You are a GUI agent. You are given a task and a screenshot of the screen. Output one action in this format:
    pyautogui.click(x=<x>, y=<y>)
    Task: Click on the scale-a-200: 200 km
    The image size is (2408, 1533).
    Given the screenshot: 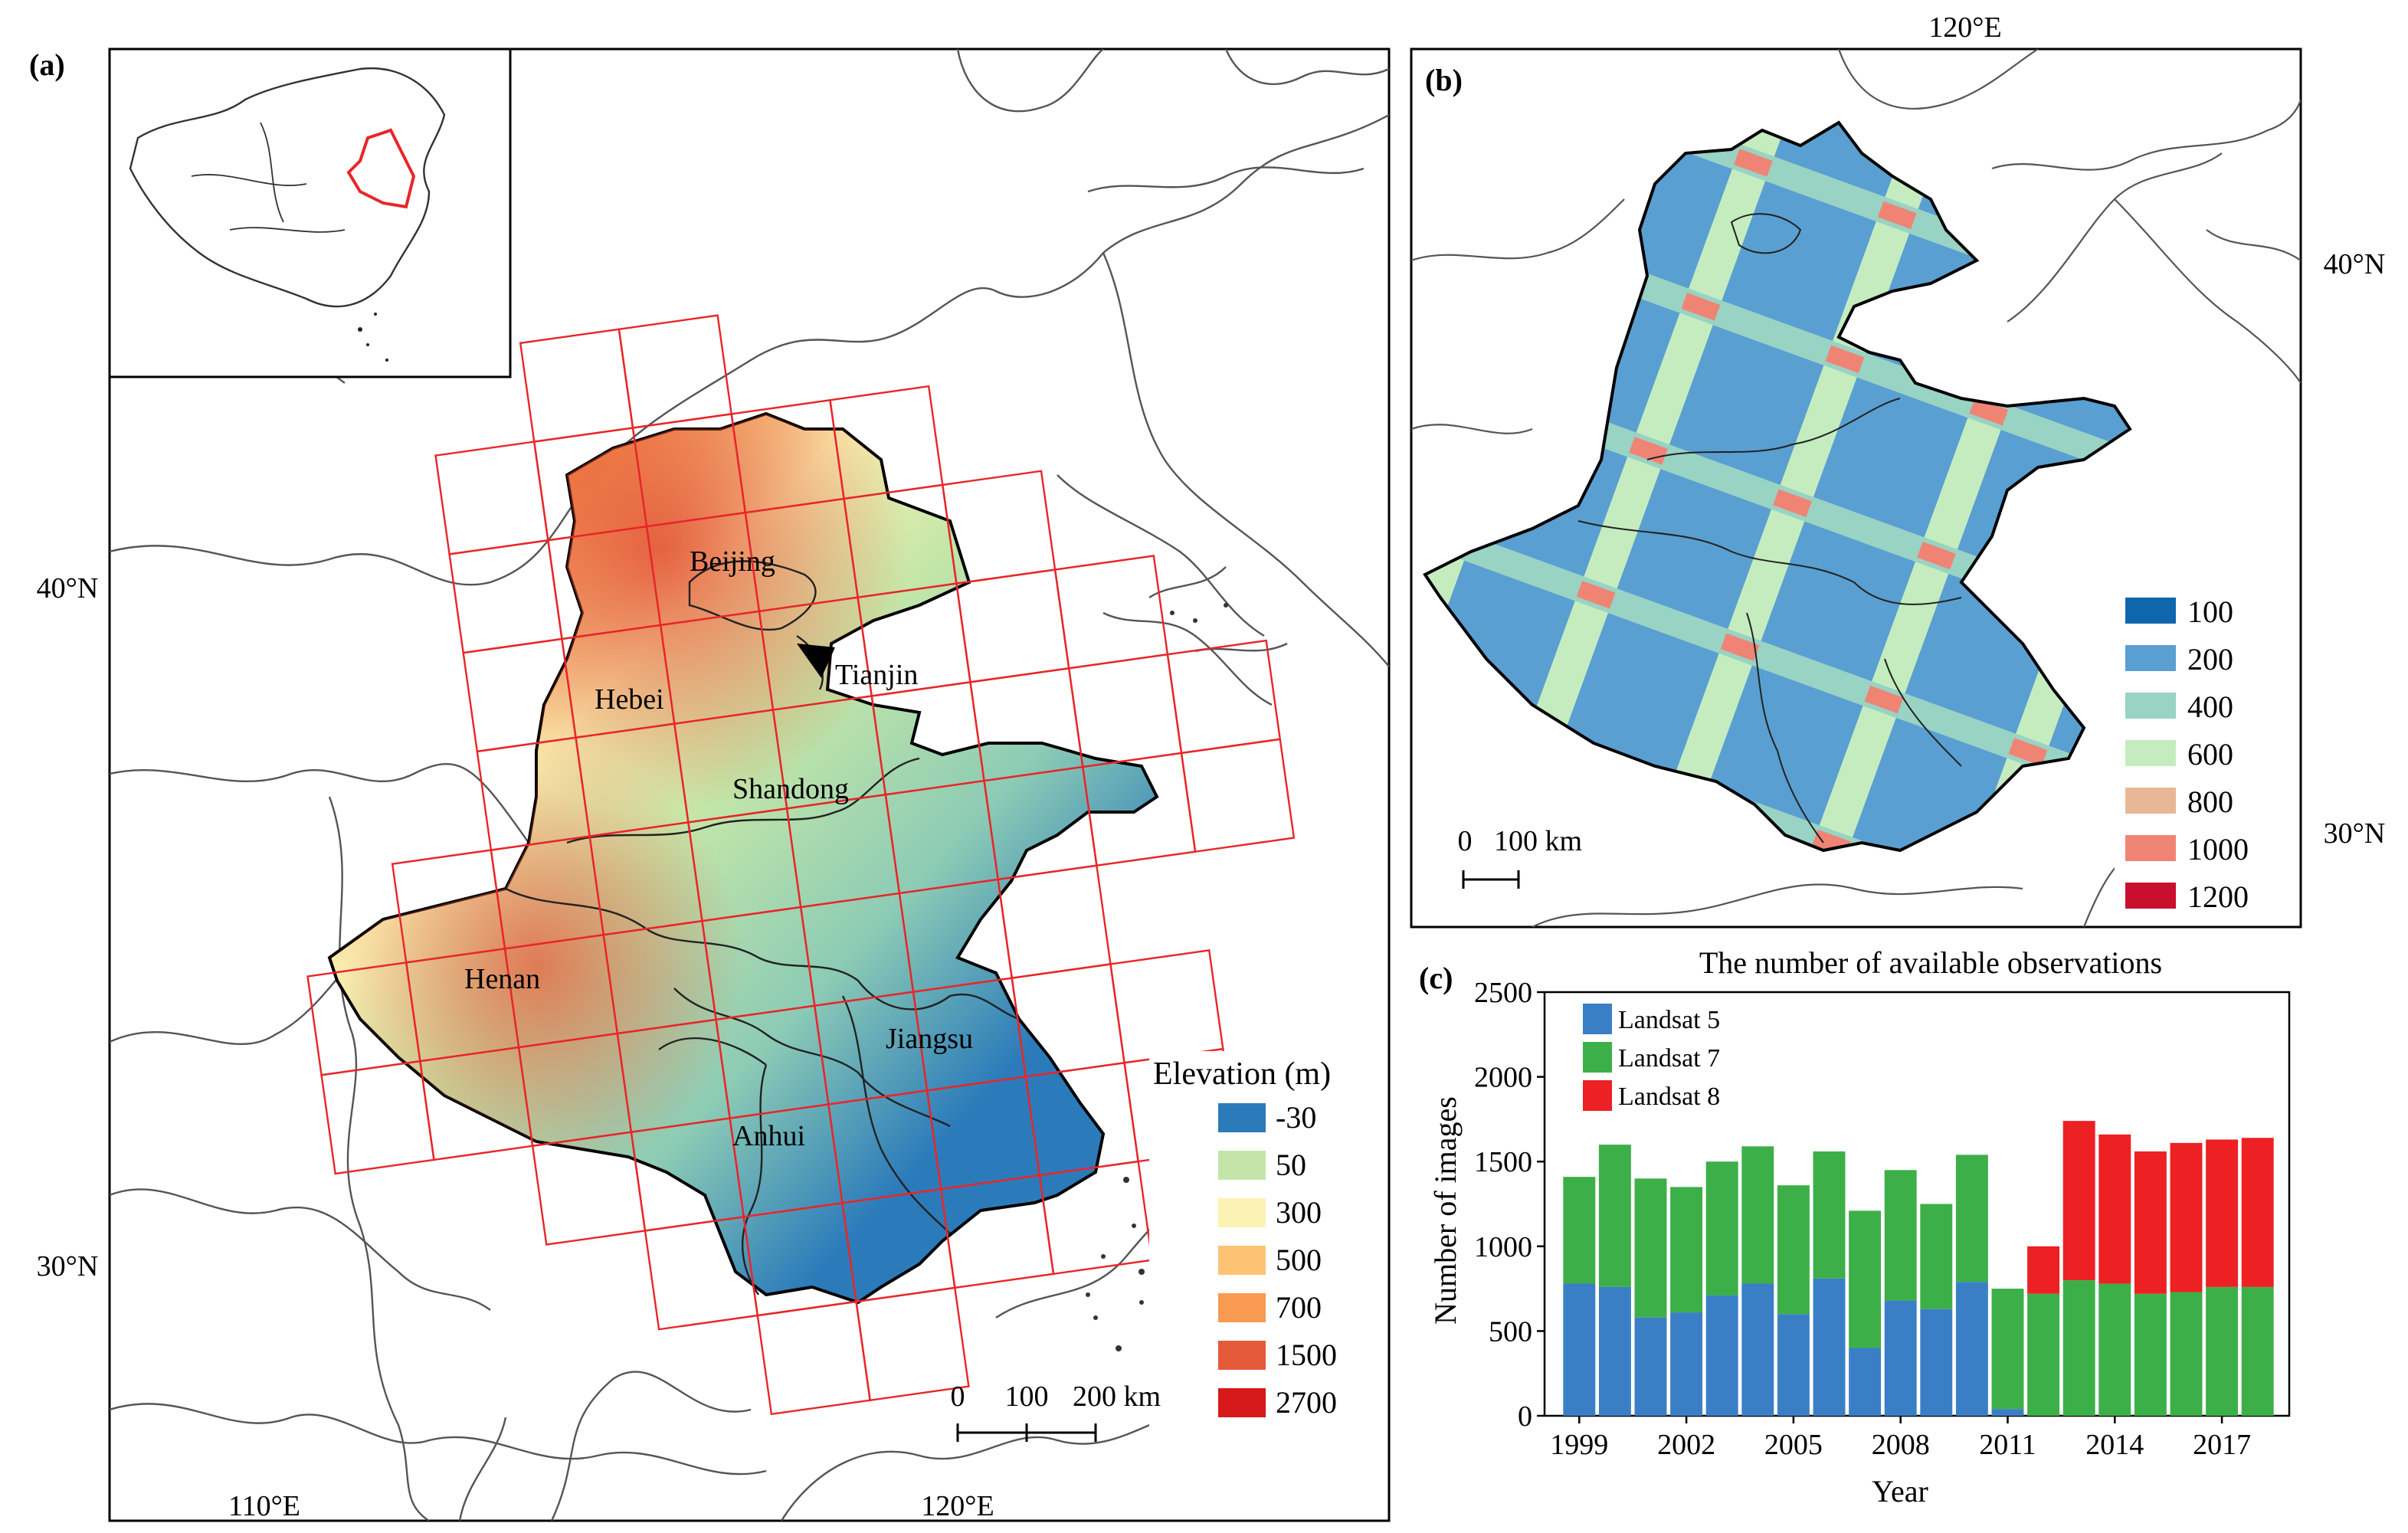 What is the action you would take?
    pyautogui.click(x=1117, y=1397)
    